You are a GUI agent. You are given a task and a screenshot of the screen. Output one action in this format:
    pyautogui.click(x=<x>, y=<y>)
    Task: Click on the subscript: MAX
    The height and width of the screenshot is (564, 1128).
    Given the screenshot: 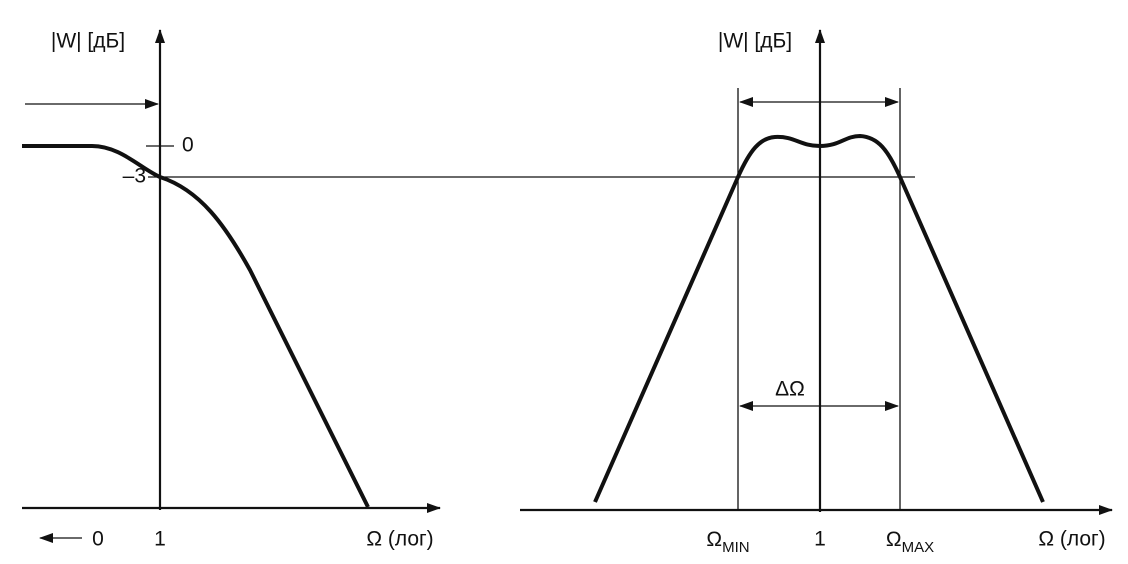 What is the action you would take?
    pyautogui.click(x=918, y=547)
    